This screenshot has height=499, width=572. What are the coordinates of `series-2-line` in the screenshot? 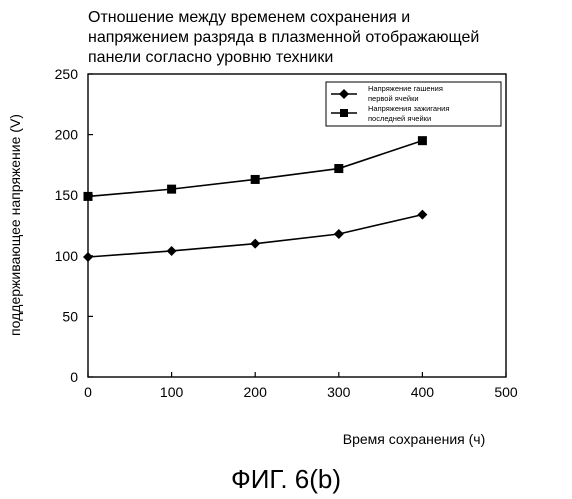 It's located at (255, 169).